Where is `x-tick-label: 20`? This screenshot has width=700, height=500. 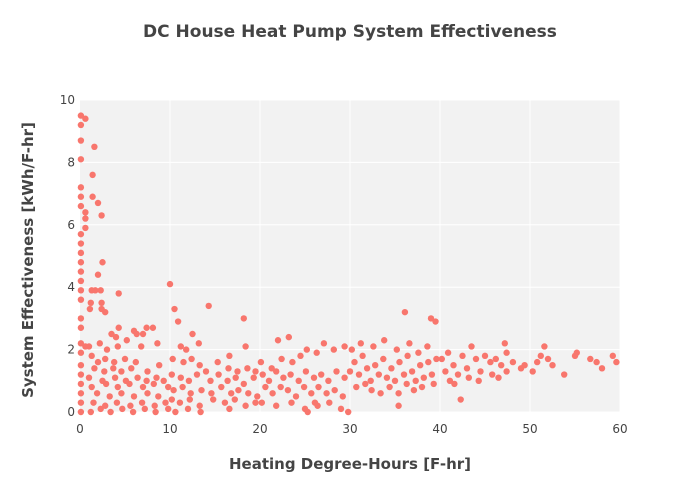 x-tick-label: 20 is located at coordinates (259, 429).